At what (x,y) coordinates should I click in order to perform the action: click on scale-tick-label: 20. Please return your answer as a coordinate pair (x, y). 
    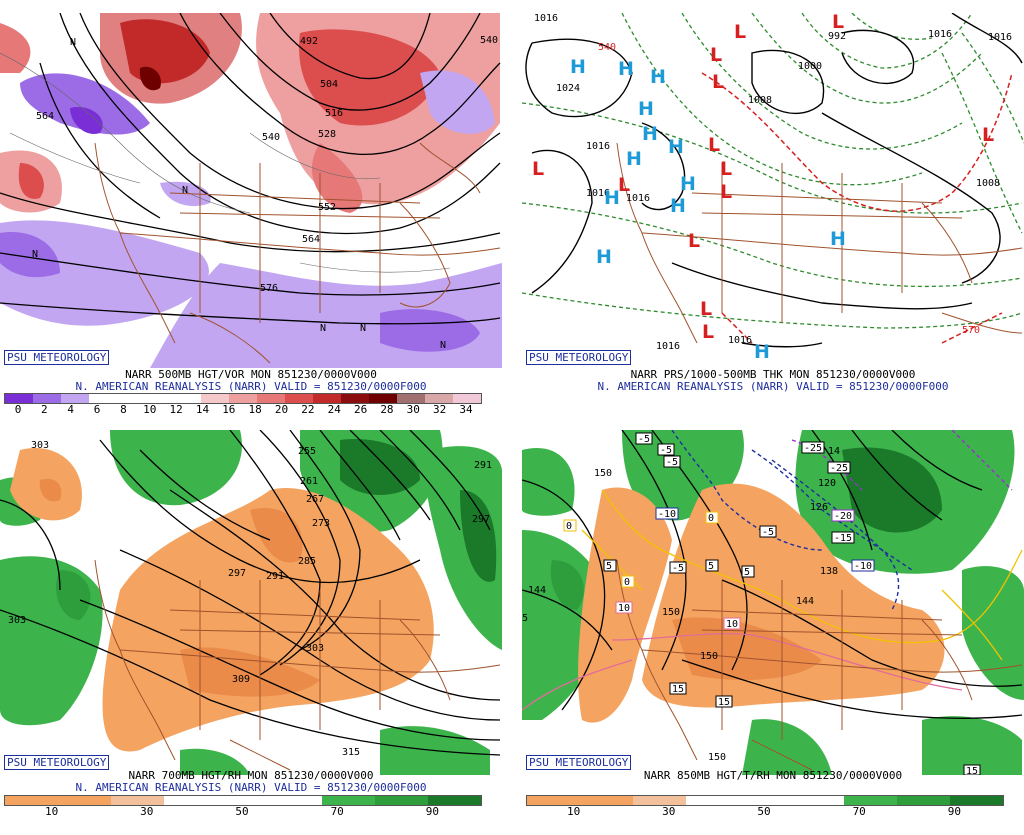
    Looking at the image, I should click on (281, 409).